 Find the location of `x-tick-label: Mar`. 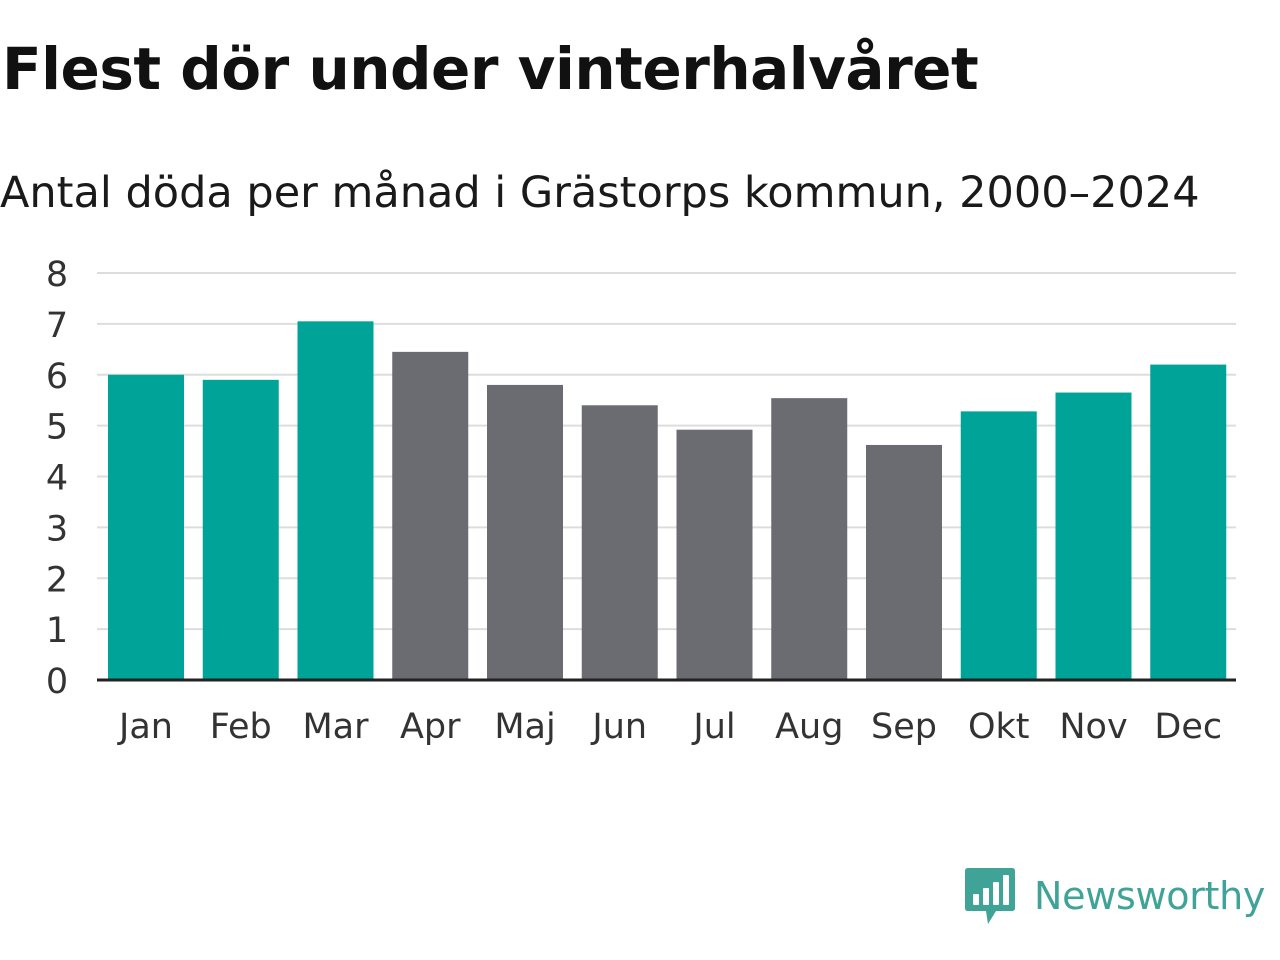

x-tick-label: Mar is located at coordinates (335, 727).